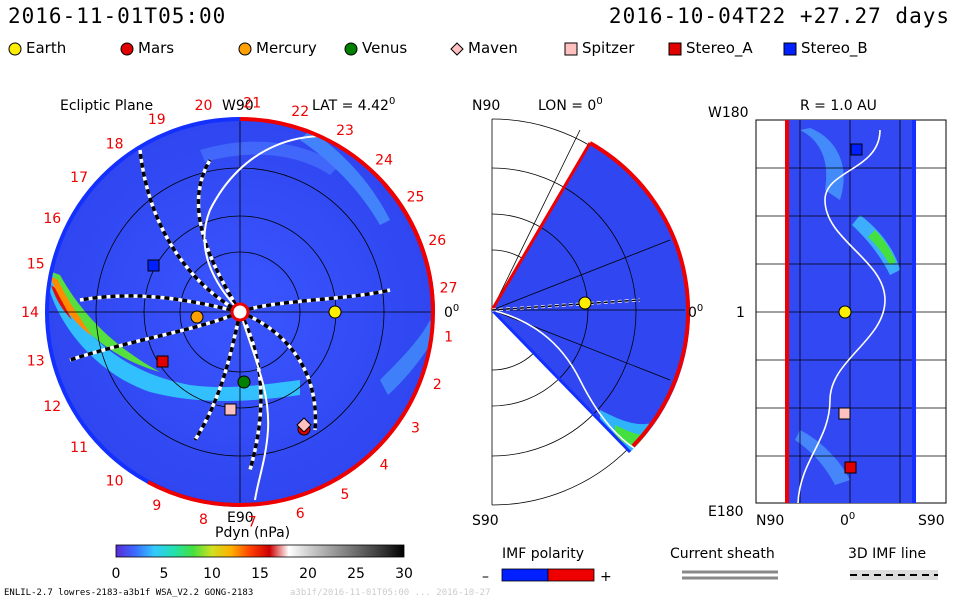 The height and width of the screenshot is (600, 960). What do you see at coordinates (15, 48) in the screenshot?
I see `earth-symbol-icon` at bounding box center [15, 48].